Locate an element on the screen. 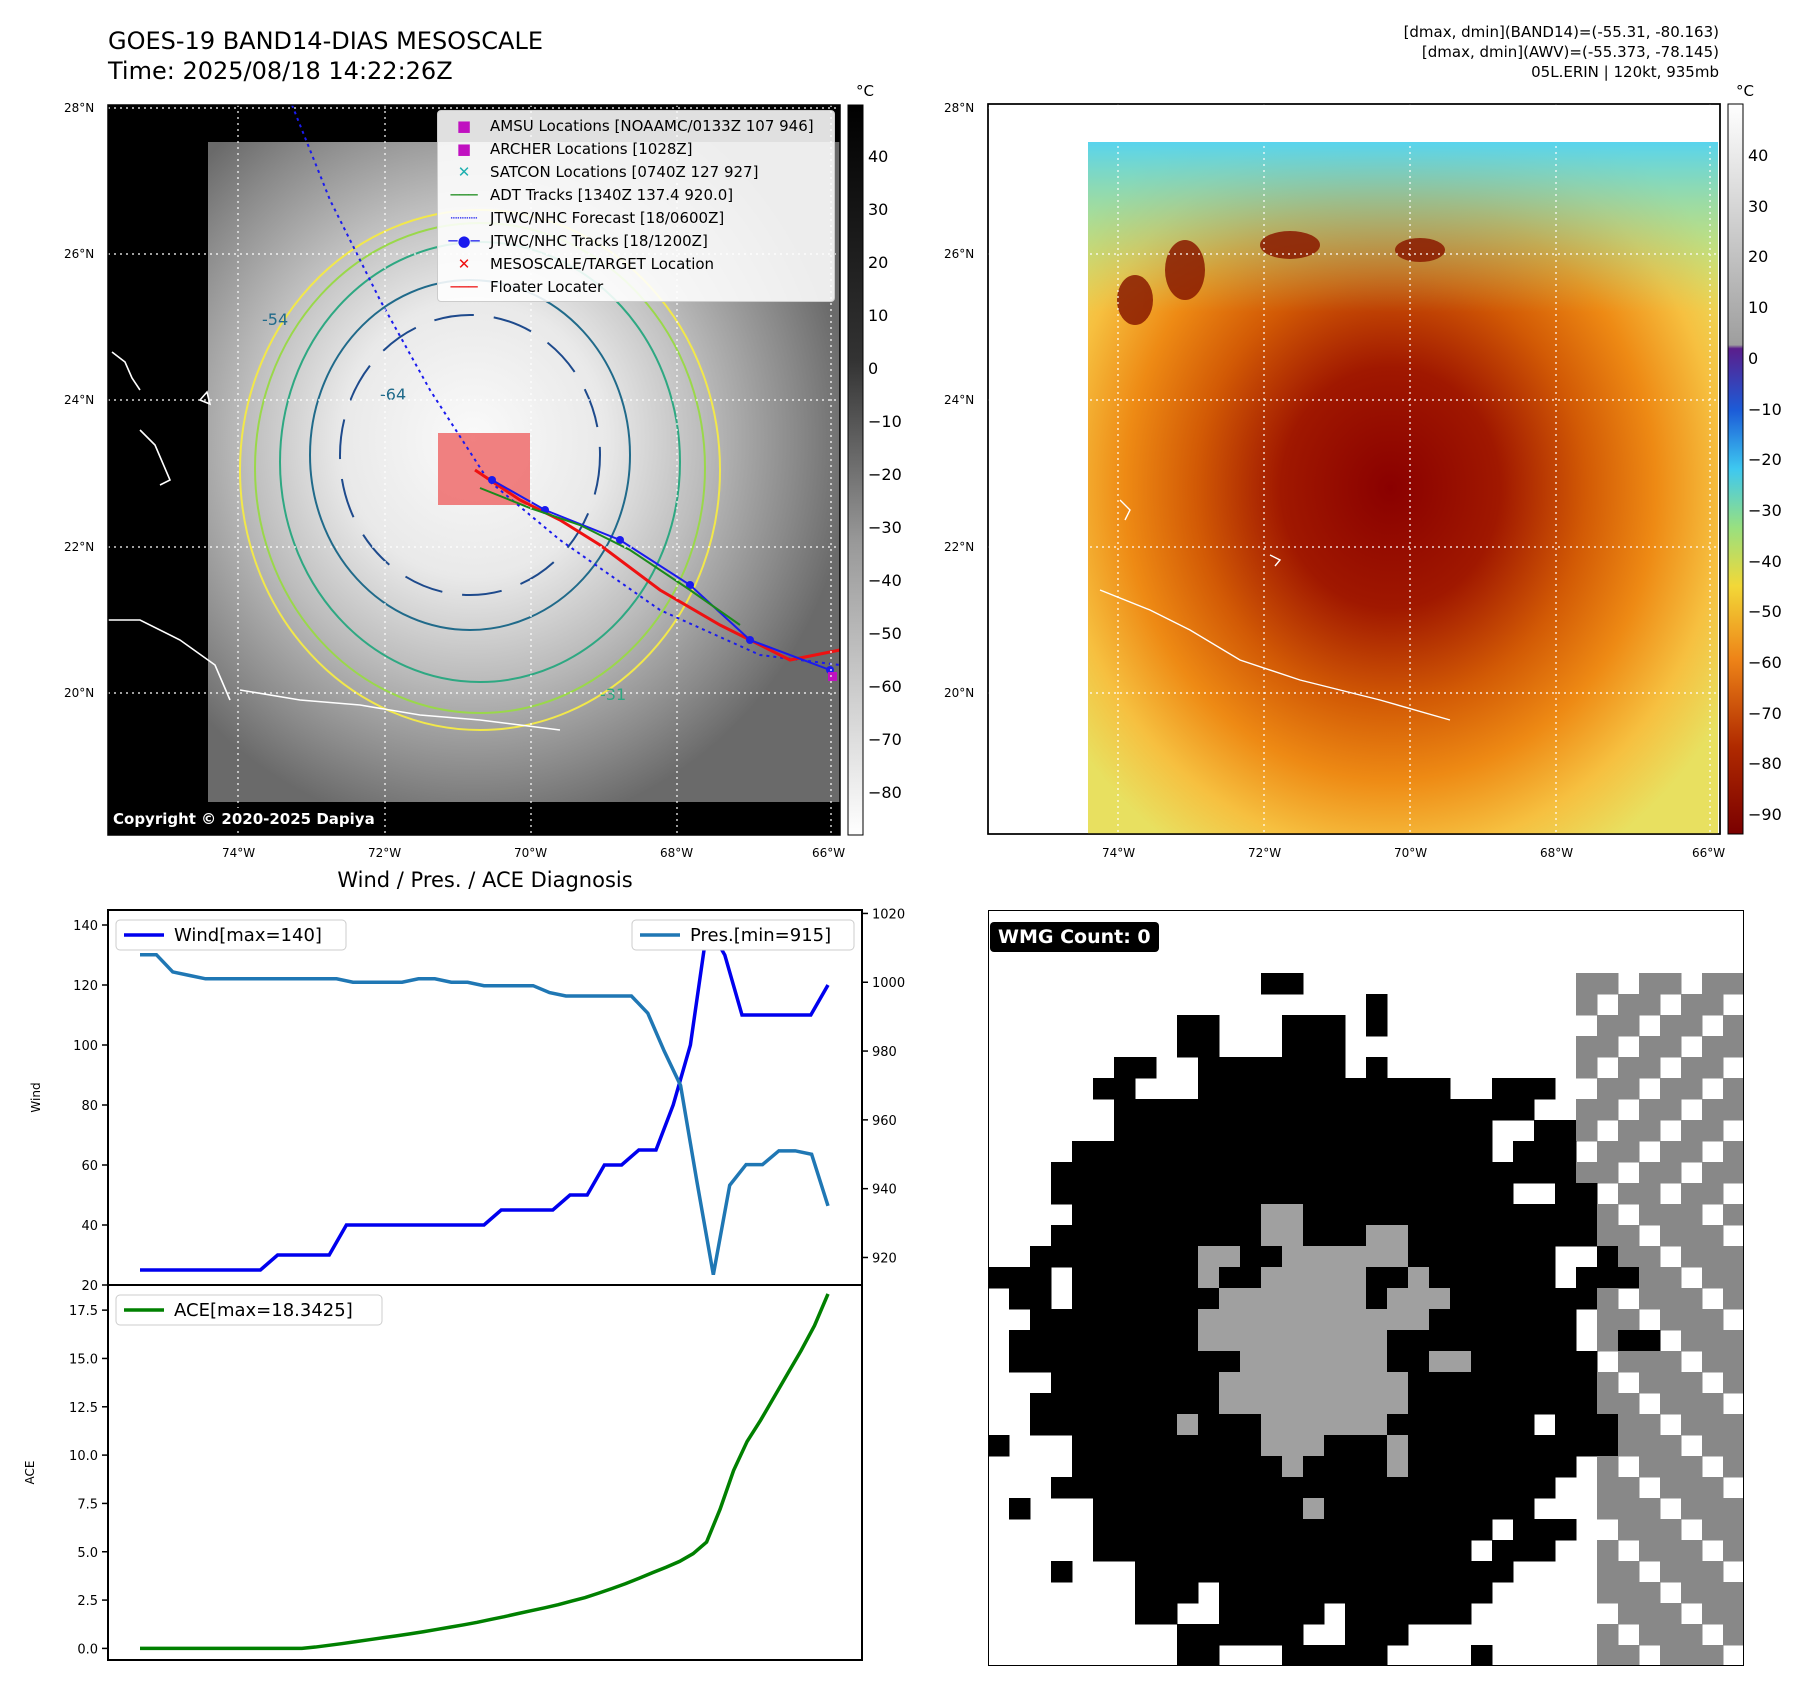 The image size is (1801, 1692). amsu-marker is located at coordinates (832, 676).